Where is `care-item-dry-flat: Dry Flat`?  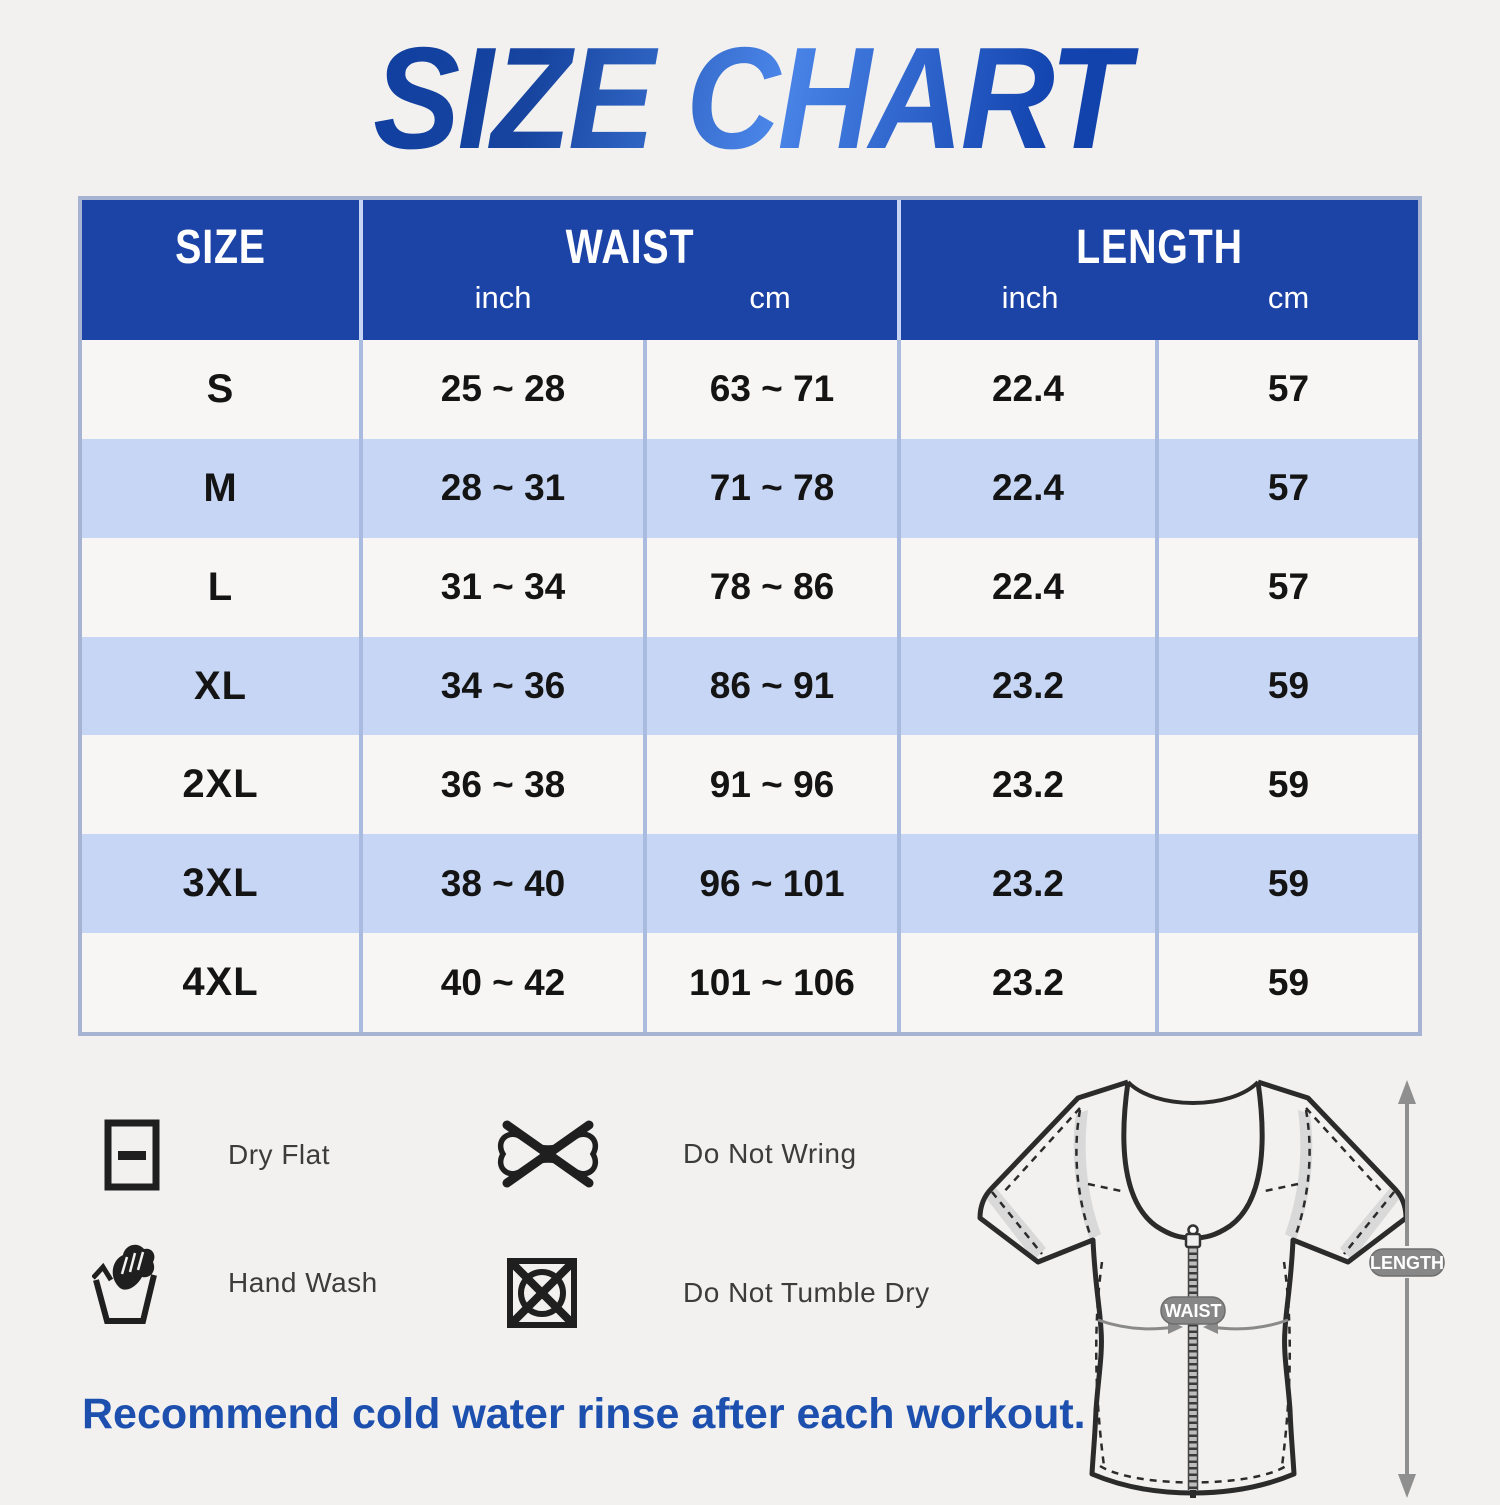
care-item-dry-flat: Dry Flat is located at coordinates (216, 1155).